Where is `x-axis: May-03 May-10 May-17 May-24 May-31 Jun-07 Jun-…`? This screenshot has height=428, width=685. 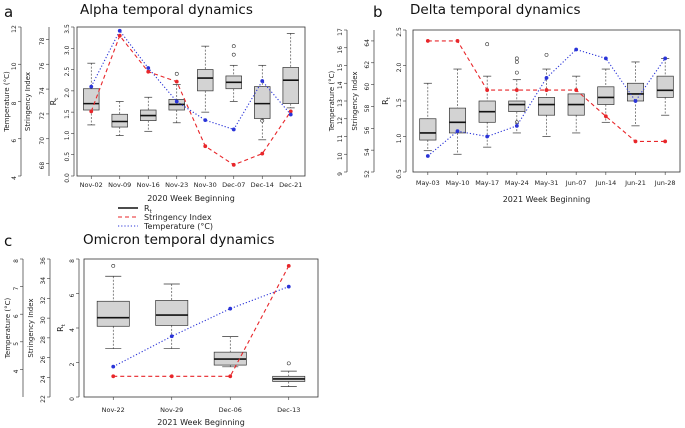 x-axis: May-03 May-10 May-17 May-24 May-31 Jun-07 Jun-… is located at coordinates (546, 188).